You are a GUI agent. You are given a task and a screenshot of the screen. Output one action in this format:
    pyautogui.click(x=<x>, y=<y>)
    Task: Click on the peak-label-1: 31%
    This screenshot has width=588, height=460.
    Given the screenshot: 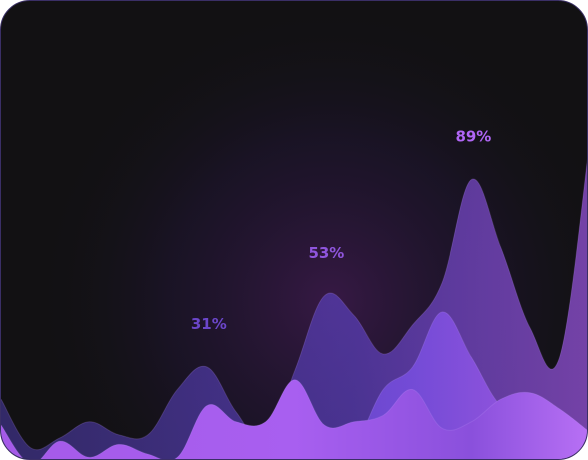 What is the action you would take?
    pyautogui.click(x=209, y=324)
    